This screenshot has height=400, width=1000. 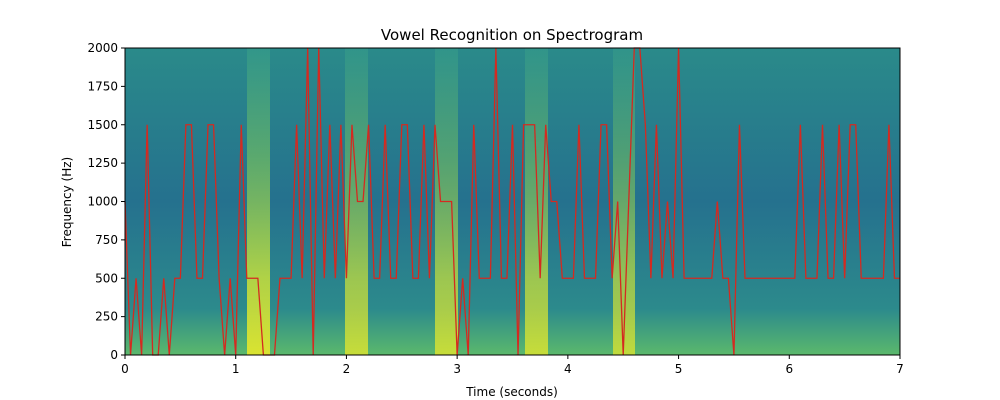 I want to click on x-tick-label: 6, so click(x=789, y=369).